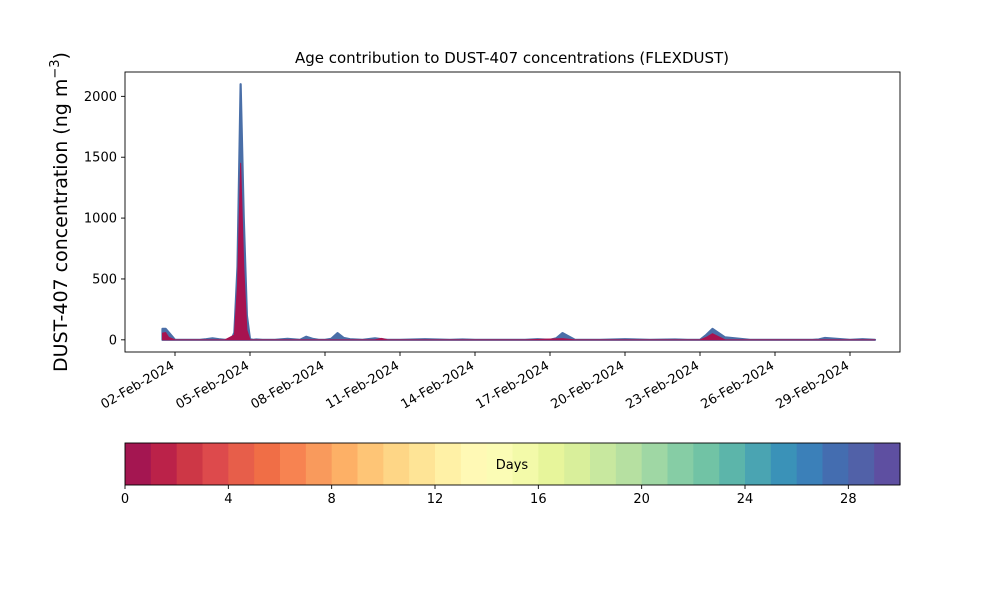  What do you see at coordinates (100, 97) in the screenshot?
I see `y-tick-label: 2000` at bounding box center [100, 97].